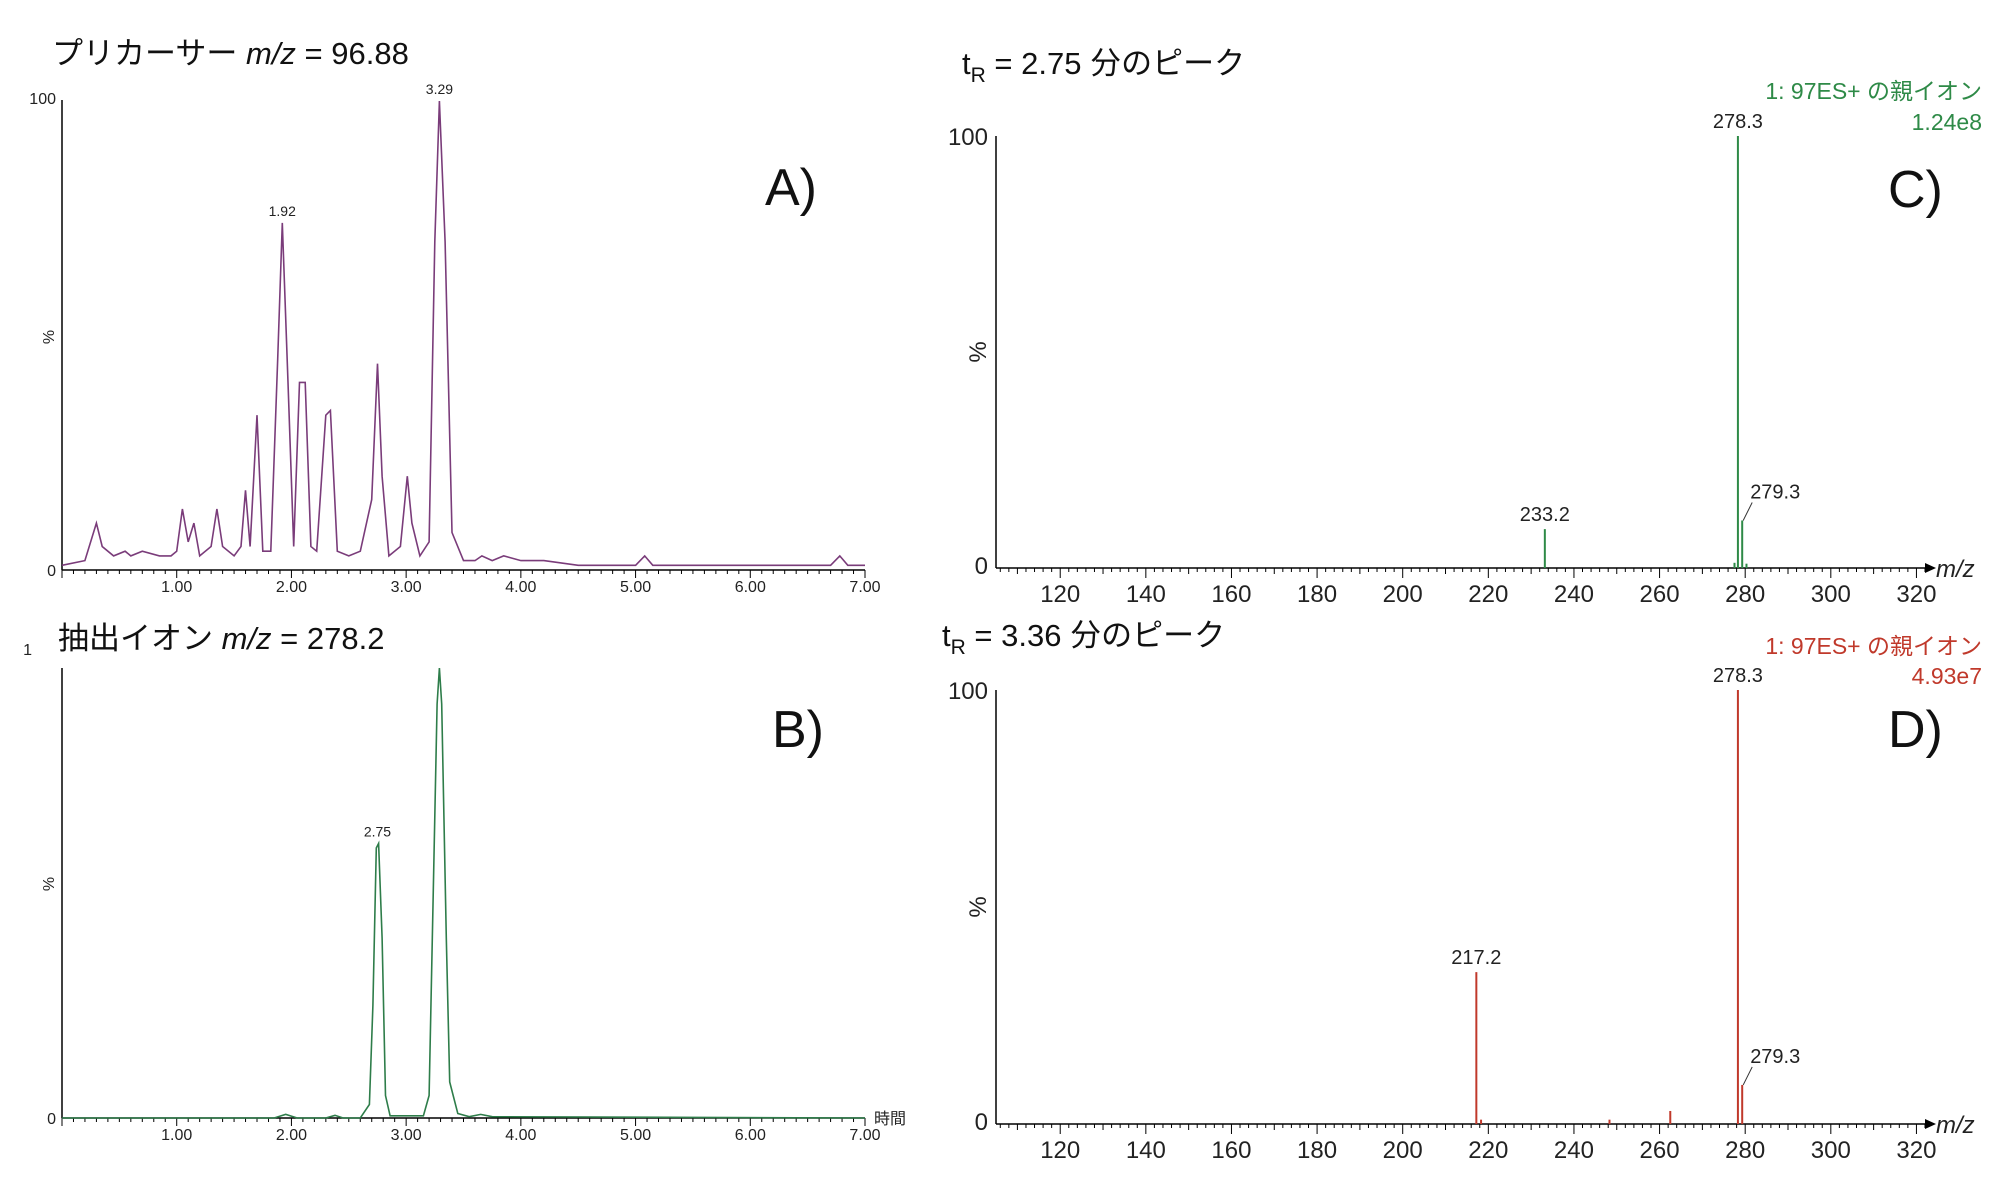  What do you see at coordinates (463, 574) in the screenshot?
I see `panel-a-x-ticks` at bounding box center [463, 574].